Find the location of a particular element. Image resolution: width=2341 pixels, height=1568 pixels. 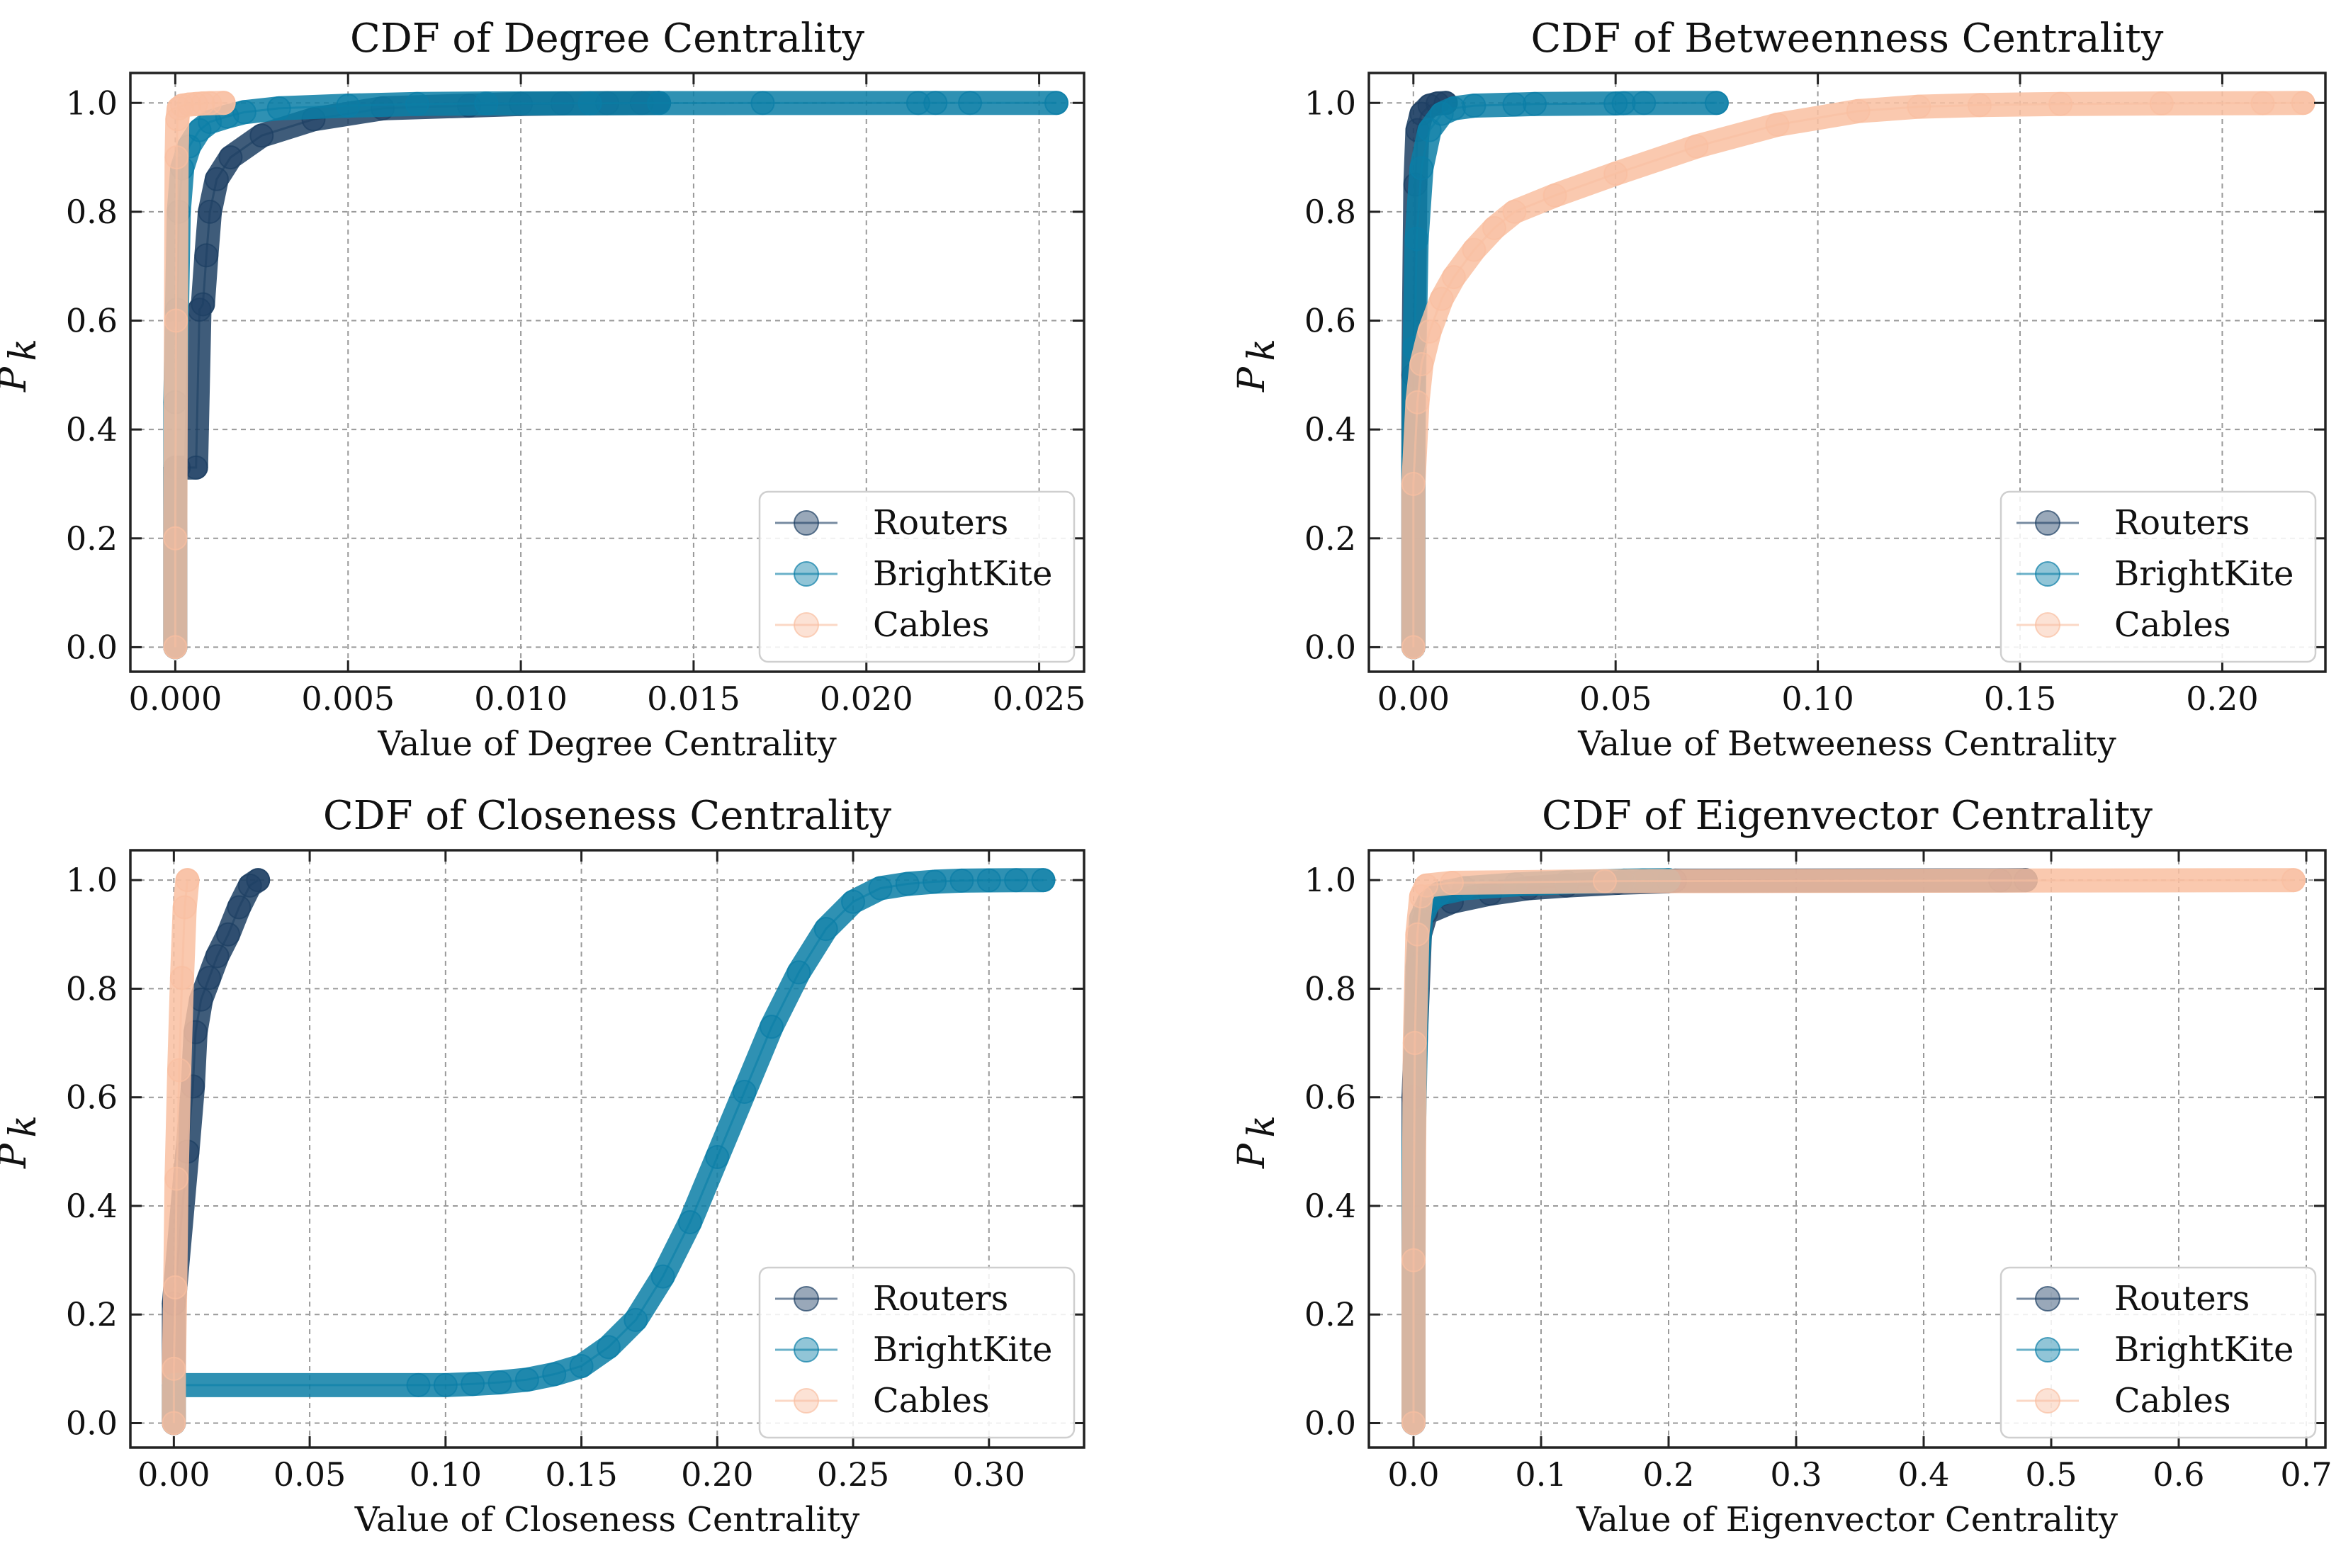

legend-marker-routers is located at coordinates (806, 1299).